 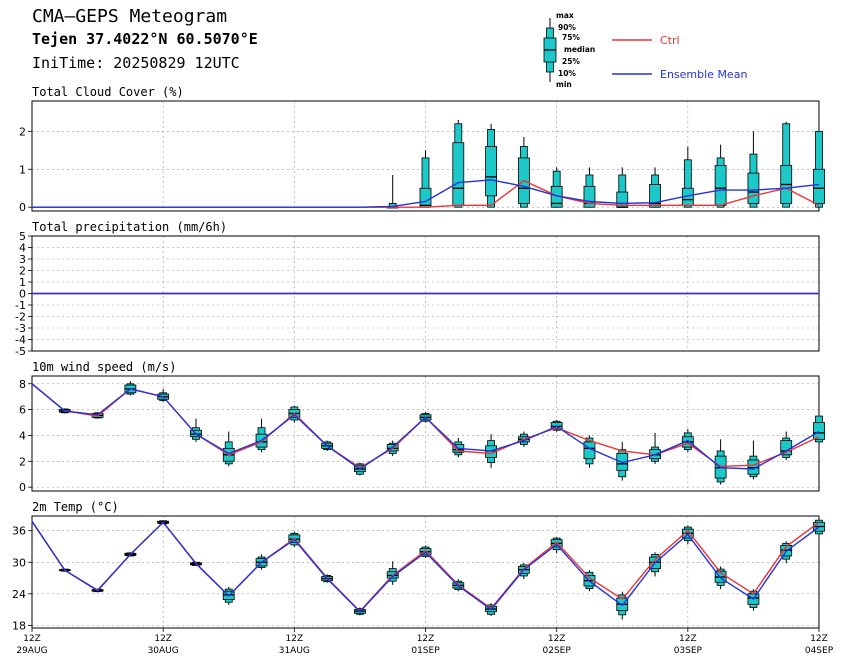 I want to click on ctrl-legend-label: Ctrl, so click(x=670, y=40).